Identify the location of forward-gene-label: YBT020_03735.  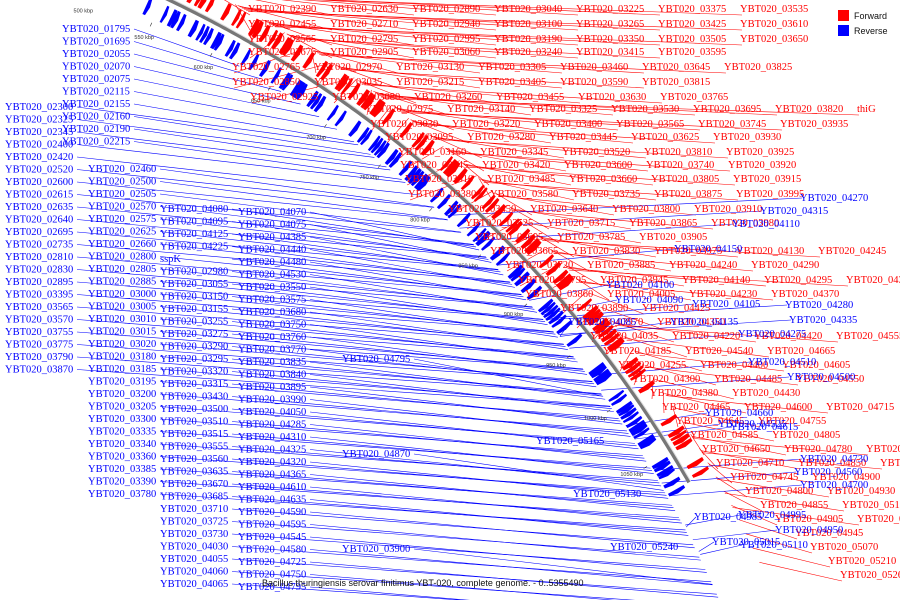
(606, 194).